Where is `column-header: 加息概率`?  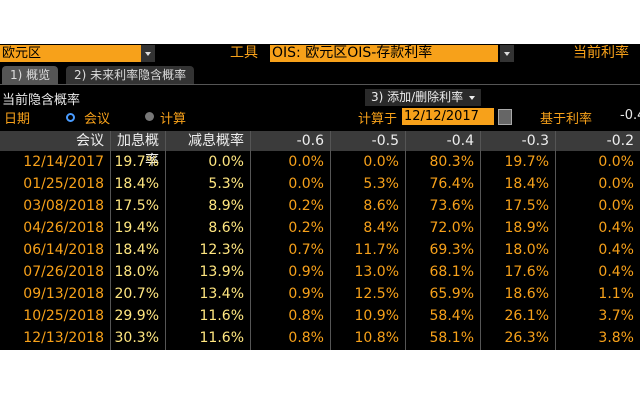
column-header: 加息概率 is located at coordinates (138, 151).